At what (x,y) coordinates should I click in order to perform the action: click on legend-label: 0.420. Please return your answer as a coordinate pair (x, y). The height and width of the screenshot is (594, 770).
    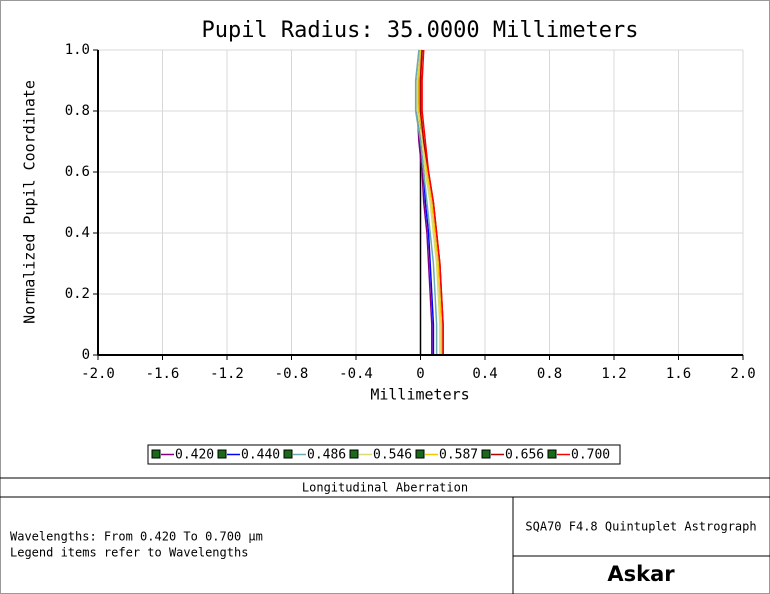
    Looking at the image, I should click on (194, 455).